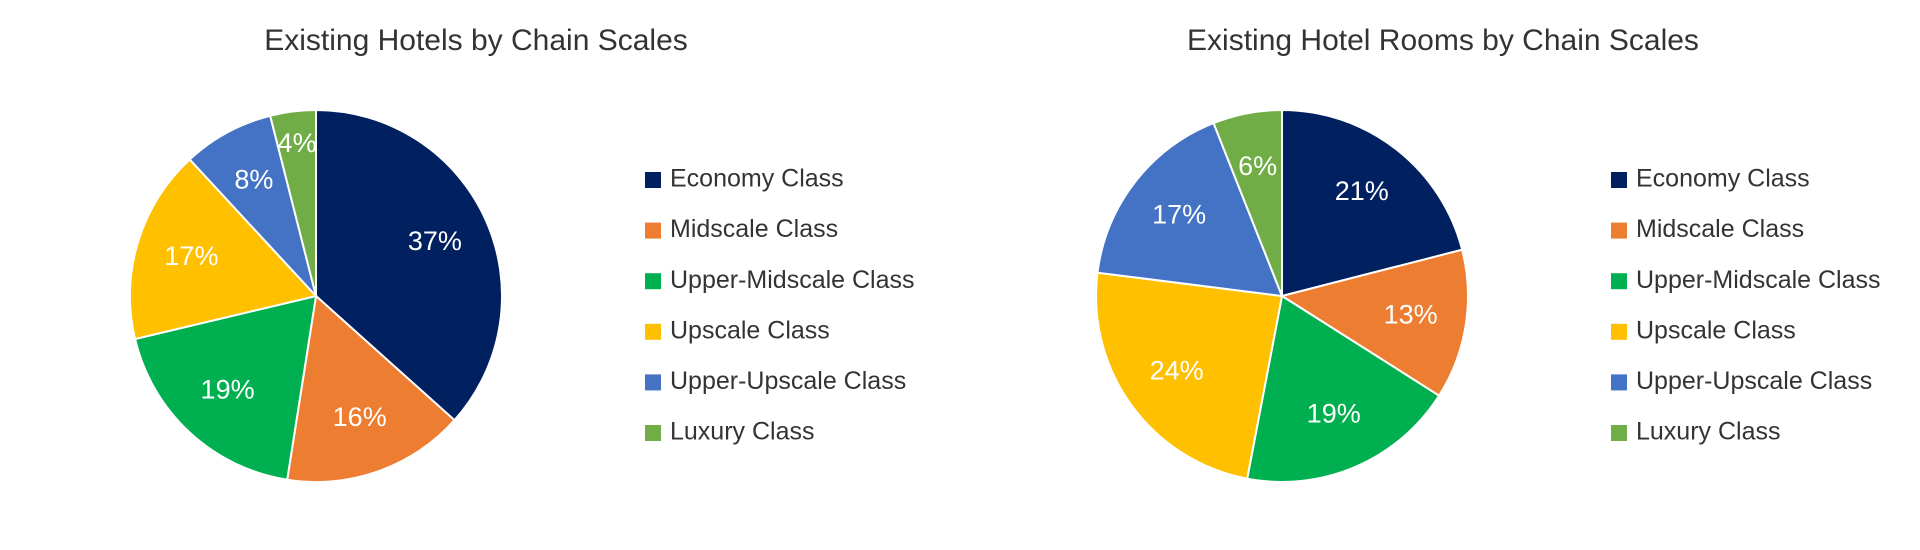 The height and width of the screenshot is (550, 1920). I want to click on data-label: 13%, so click(1411, 314).